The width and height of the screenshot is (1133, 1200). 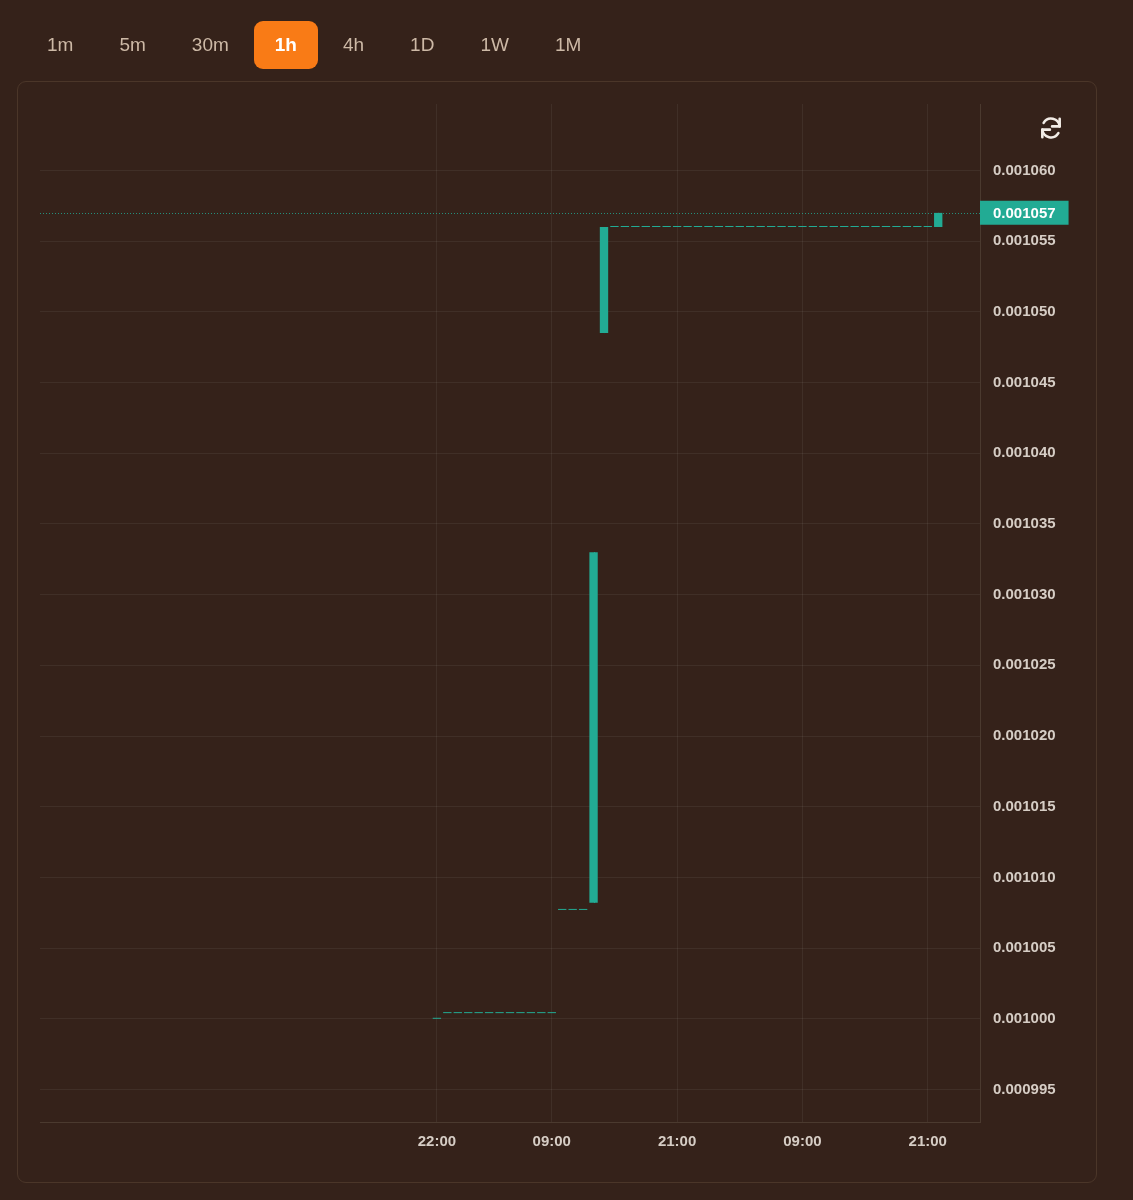 What do you see at coordinates (1024, 240) in the screenshot?
I see `y-tick-label: 0.001055` at bounding box center [1024, 240].